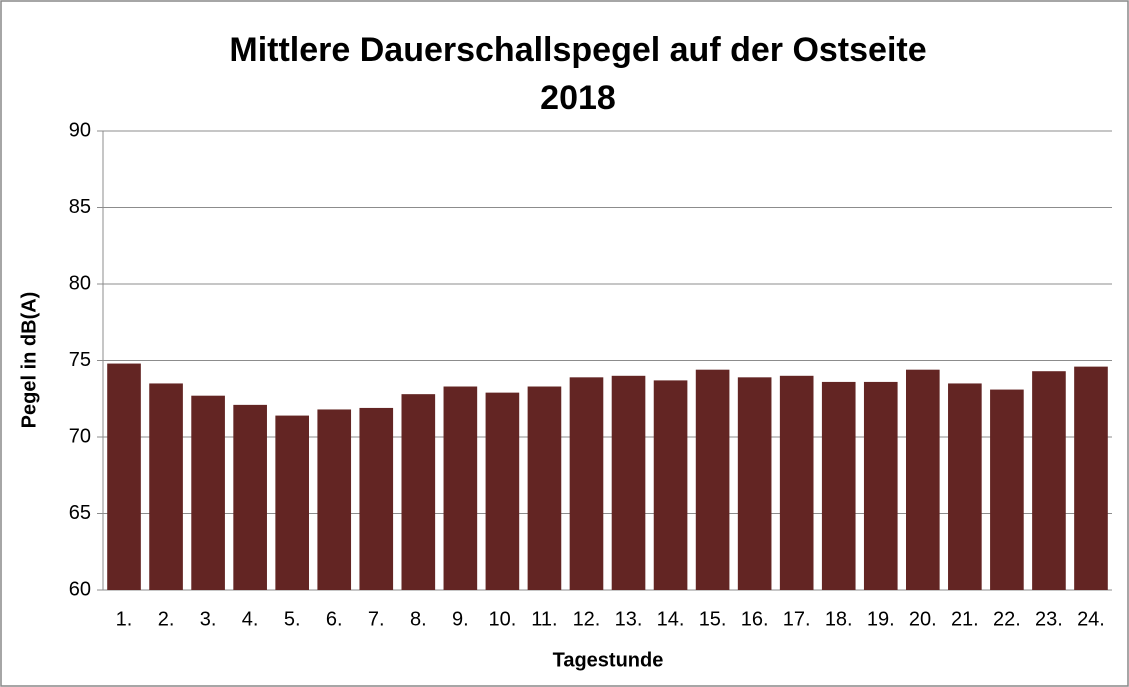 The height and width of the screenshot is (687, 1129). What do you see at coordinates (292, 619) in the screenshot?
I see `x-tick-label: 5.` at bounding box center [292, 619].